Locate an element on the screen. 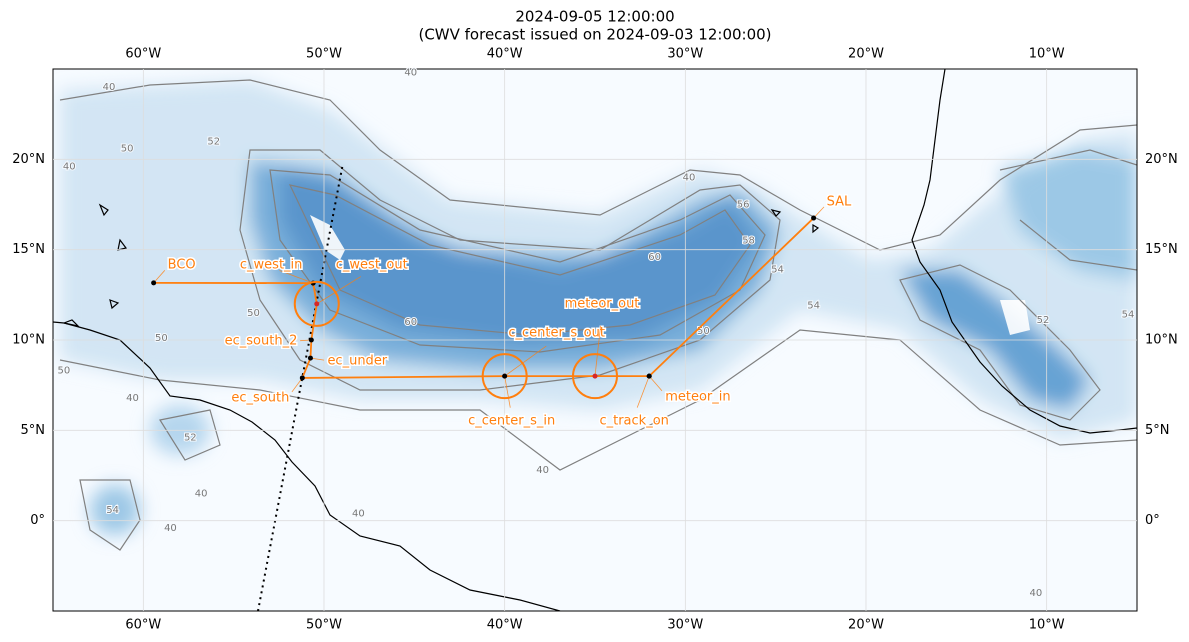 The image size is (1189, 642). waypoint-label: c_center_s_out is located at coordinates (556, 333).